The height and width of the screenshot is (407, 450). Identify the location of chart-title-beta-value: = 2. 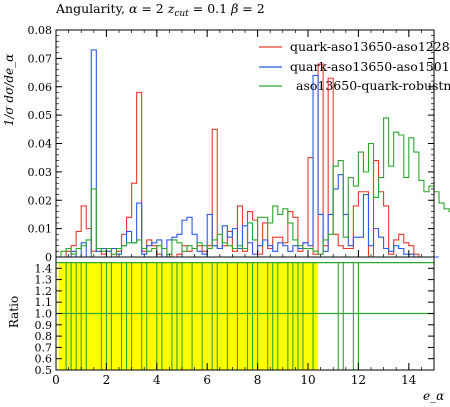
(251, 8).